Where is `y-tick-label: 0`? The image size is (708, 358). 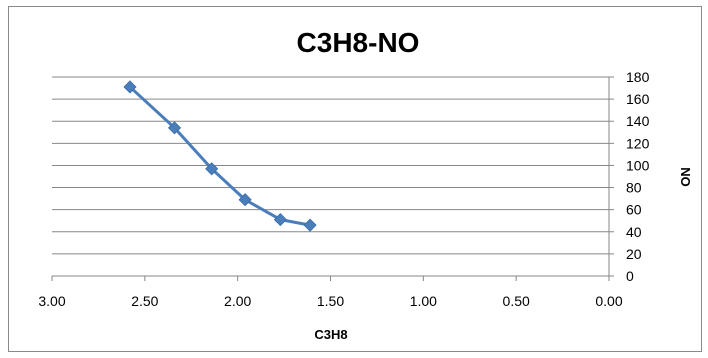 y-tick-label: 0 is located at coordinates (630, 276).